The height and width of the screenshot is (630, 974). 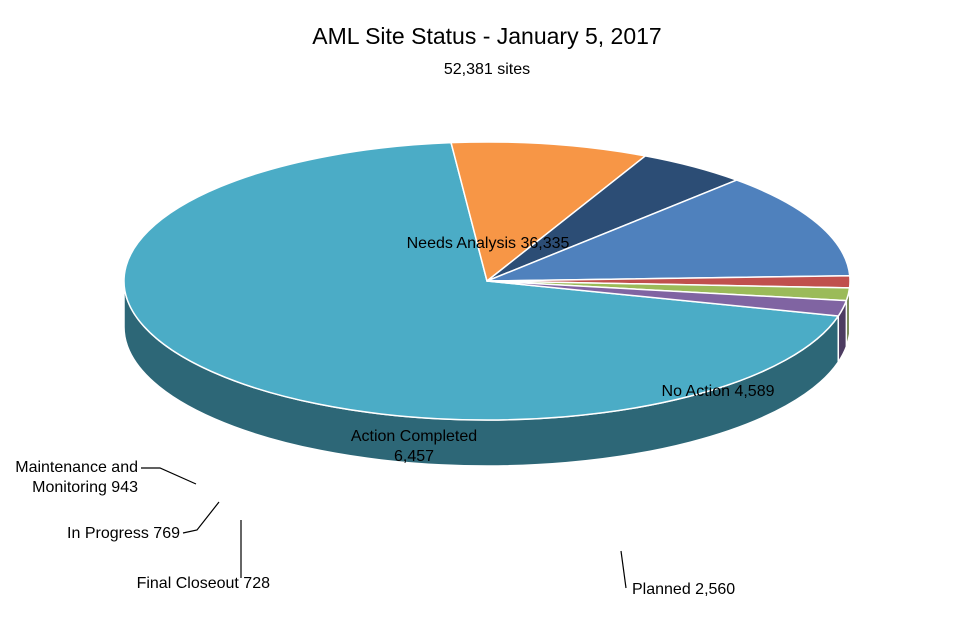 What do you see at coordinates (201, 517) in the screenshot?
I see `leader-line-in-progress` at bounding box center [201, 517].